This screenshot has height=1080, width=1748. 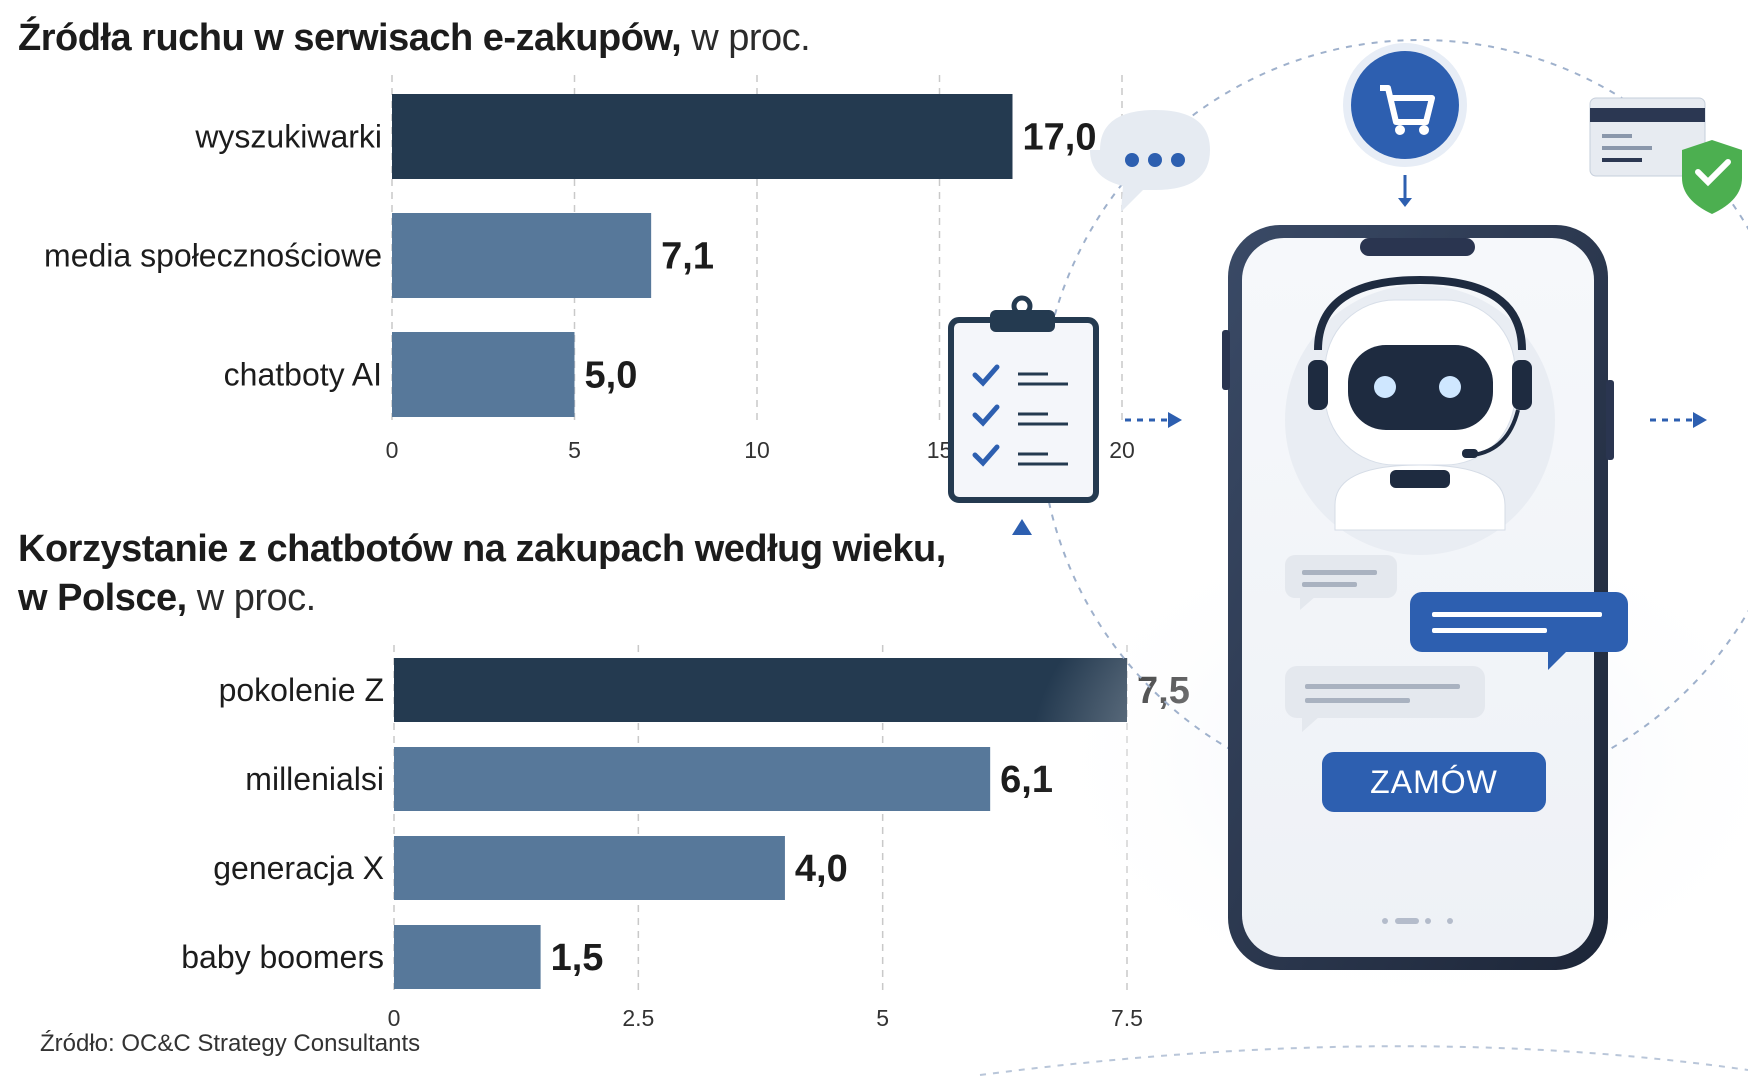 I want to click on chart1-title-unit: w proc., so click(x=746, y=38).